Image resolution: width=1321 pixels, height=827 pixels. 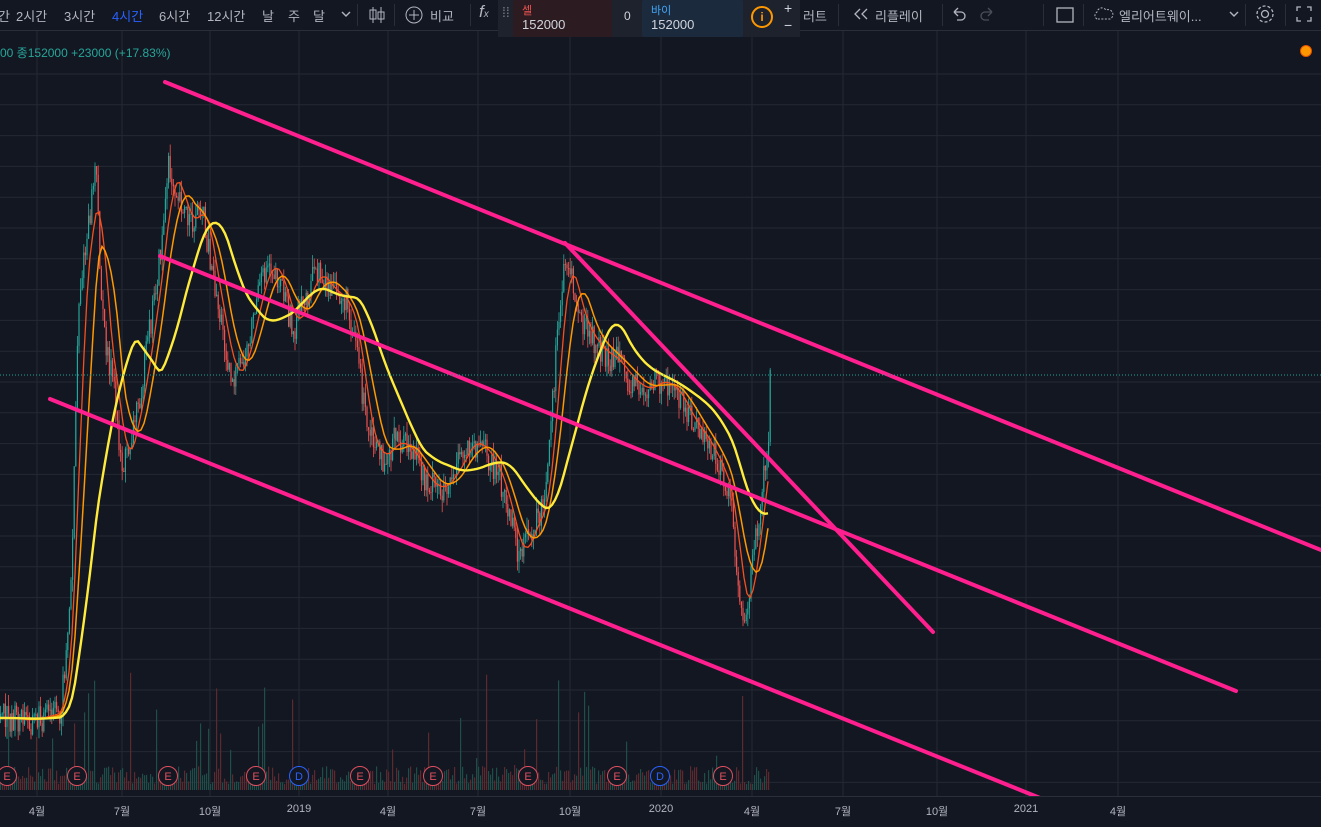 I want to click on interval-12h: 12시간, so click(x=226, y=16).